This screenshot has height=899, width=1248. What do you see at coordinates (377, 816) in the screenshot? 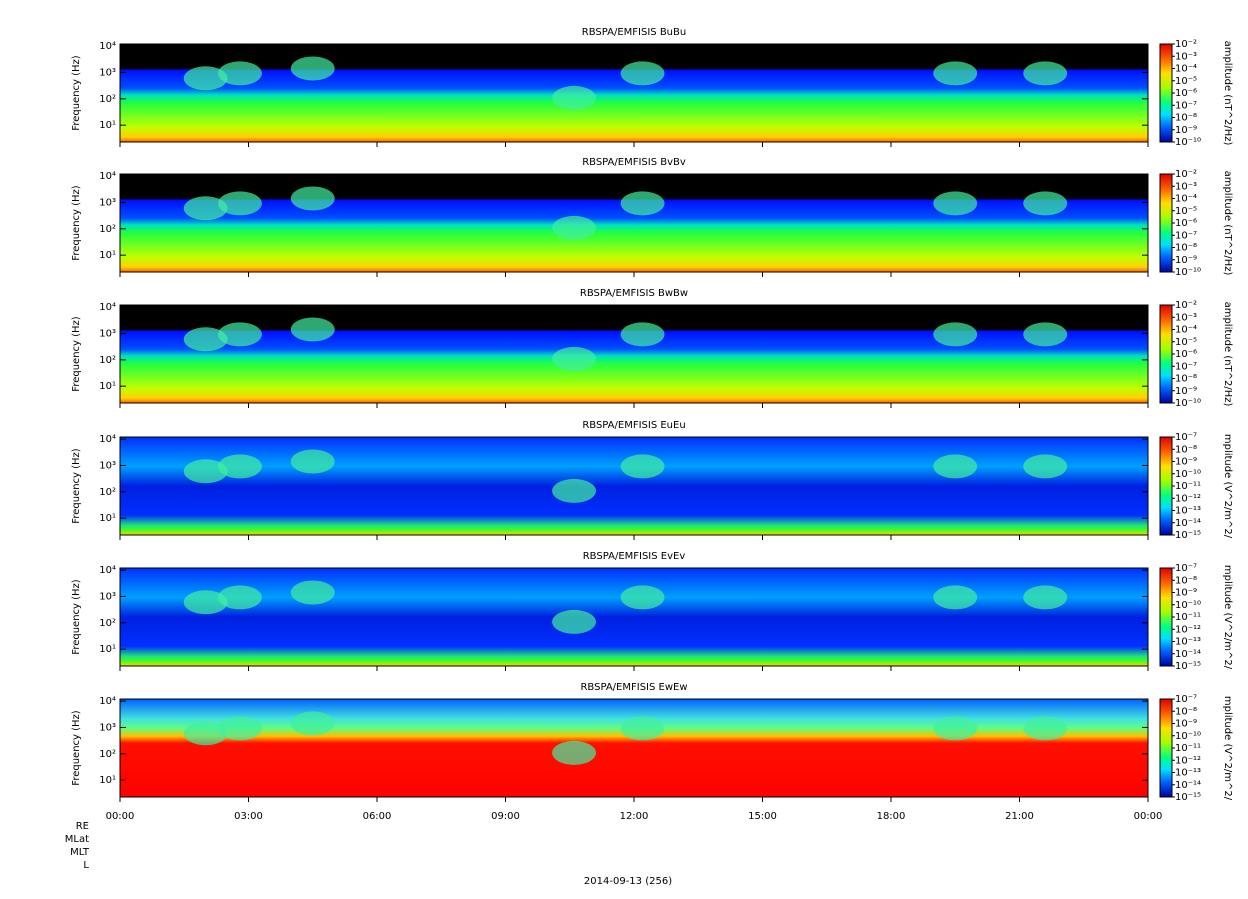
I see `x-tick-label: 06:00` at bounding box center [377, 816].